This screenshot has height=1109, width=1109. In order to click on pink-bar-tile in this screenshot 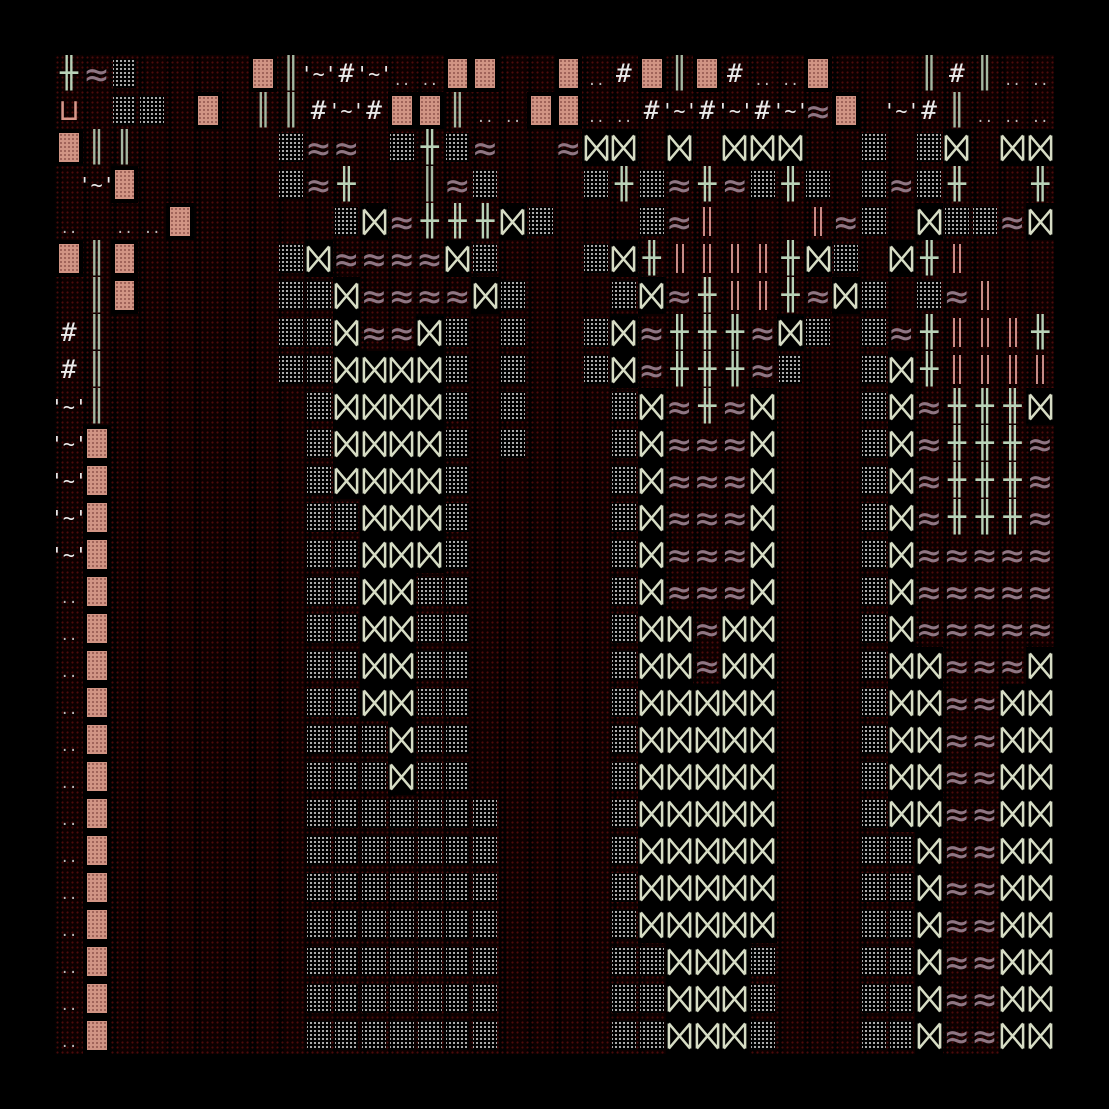, I will do `click(957, 258)`.